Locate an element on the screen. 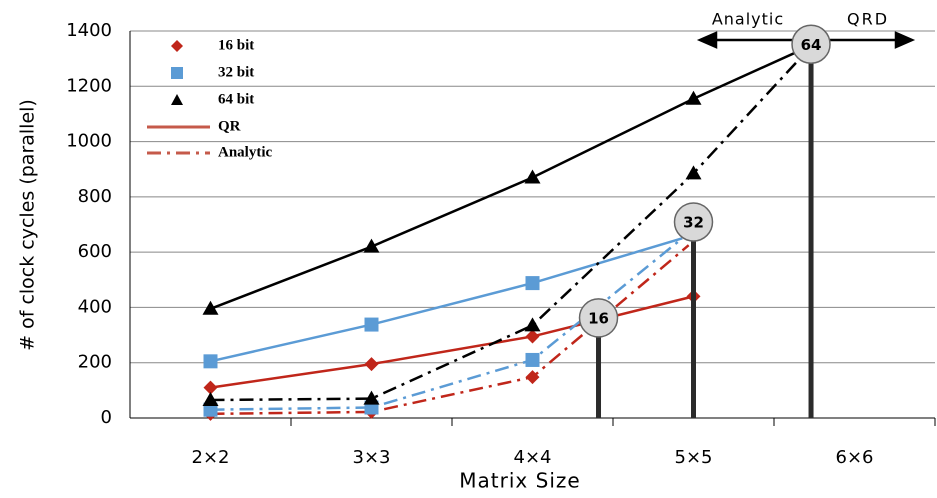 This screenshot has width=937, height=498. legend-label: 64 bit is located at coordinates (236, 99).